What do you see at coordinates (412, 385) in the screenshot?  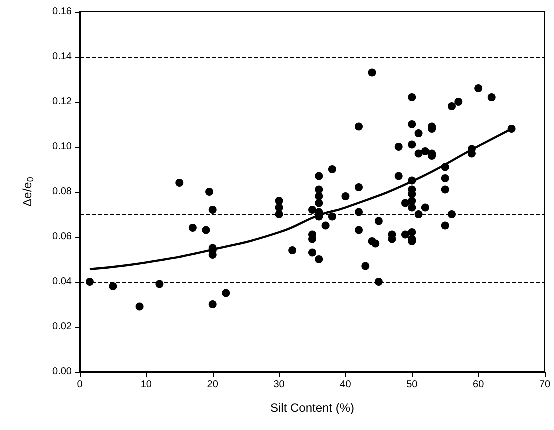 I see `x-tick-label: 50` at bounding box center [412, 385].